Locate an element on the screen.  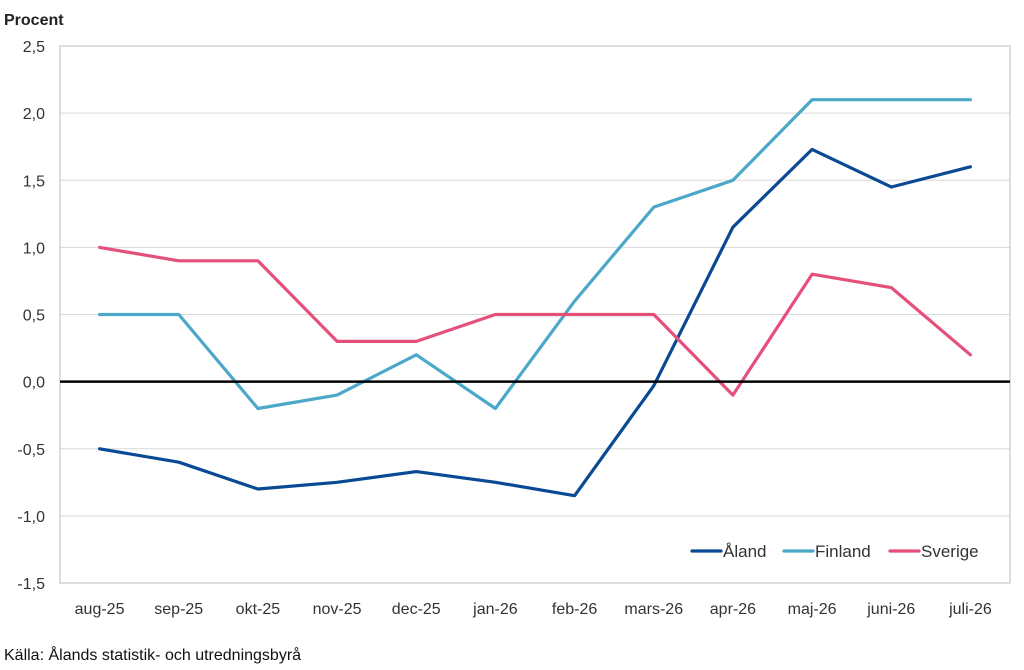
y-tick-label: 0,5 is located at coordinates (34, 316).